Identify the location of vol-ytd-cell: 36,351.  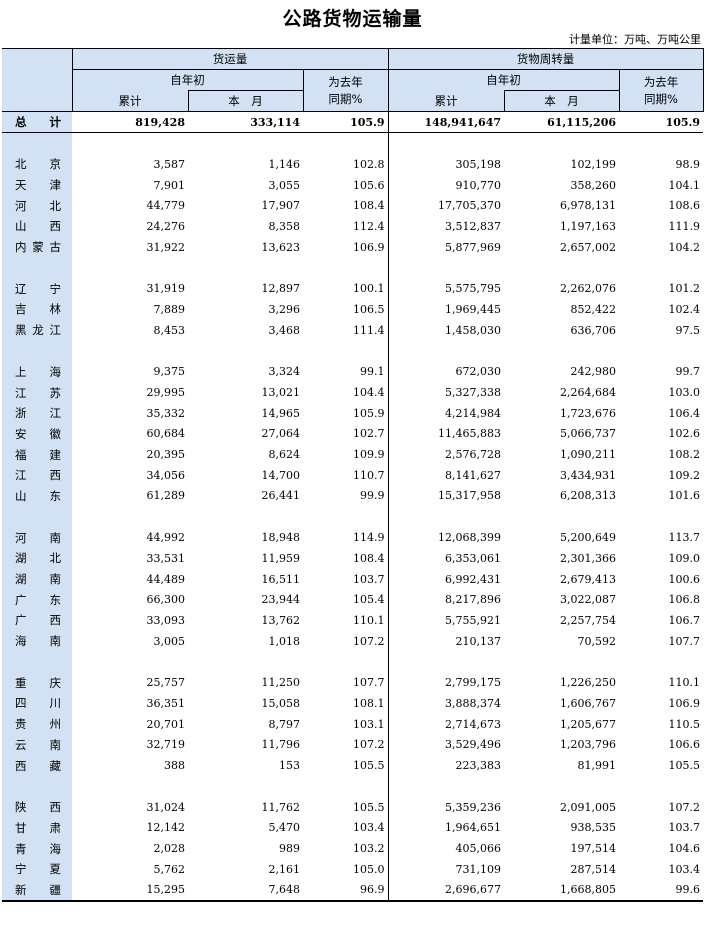
(166, 703).